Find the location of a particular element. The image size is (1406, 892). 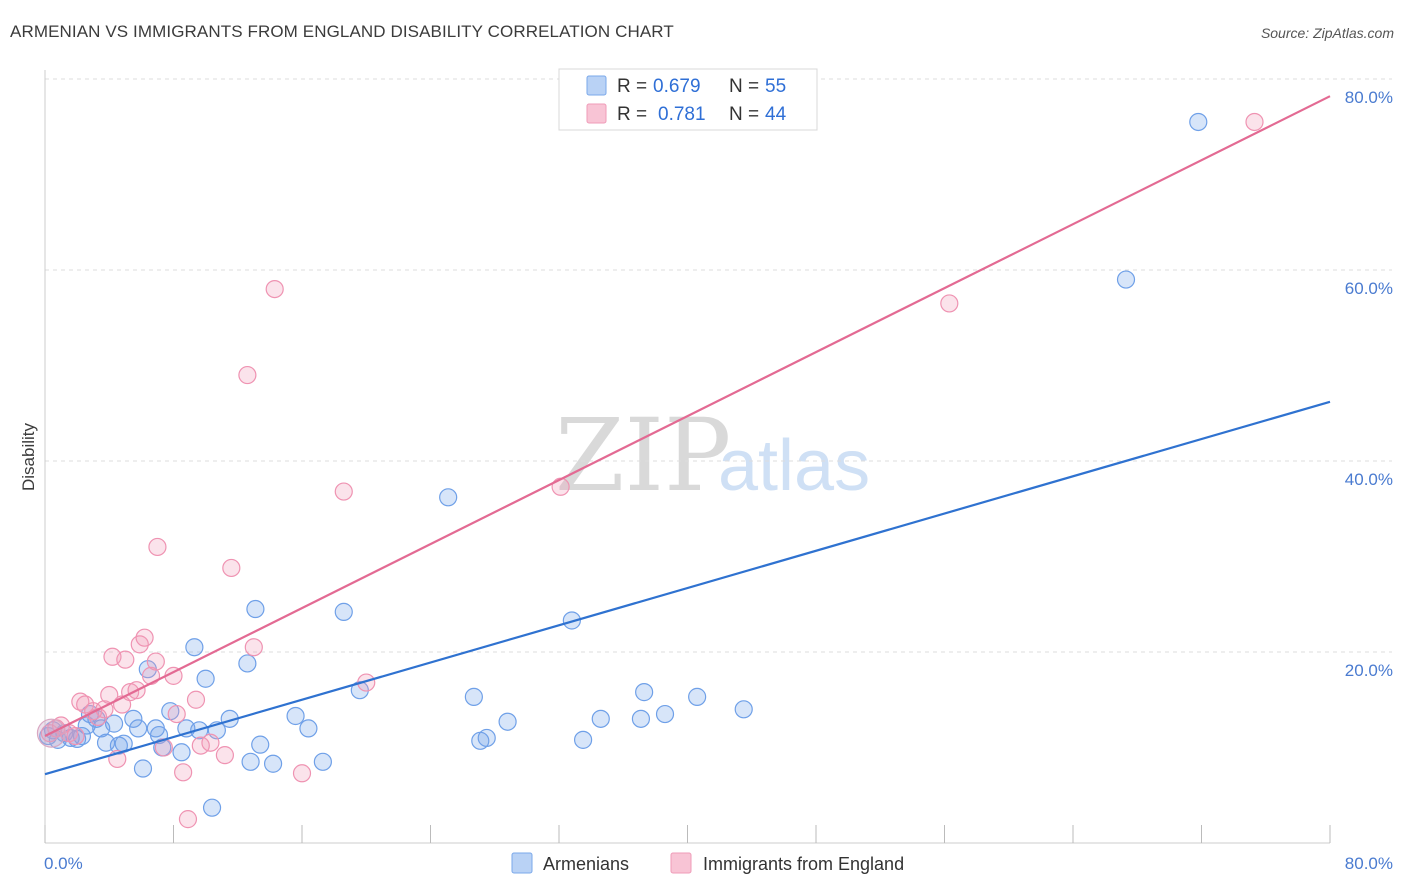

legend-r-value-1: 0.781 is located at coordinates (682, 114).